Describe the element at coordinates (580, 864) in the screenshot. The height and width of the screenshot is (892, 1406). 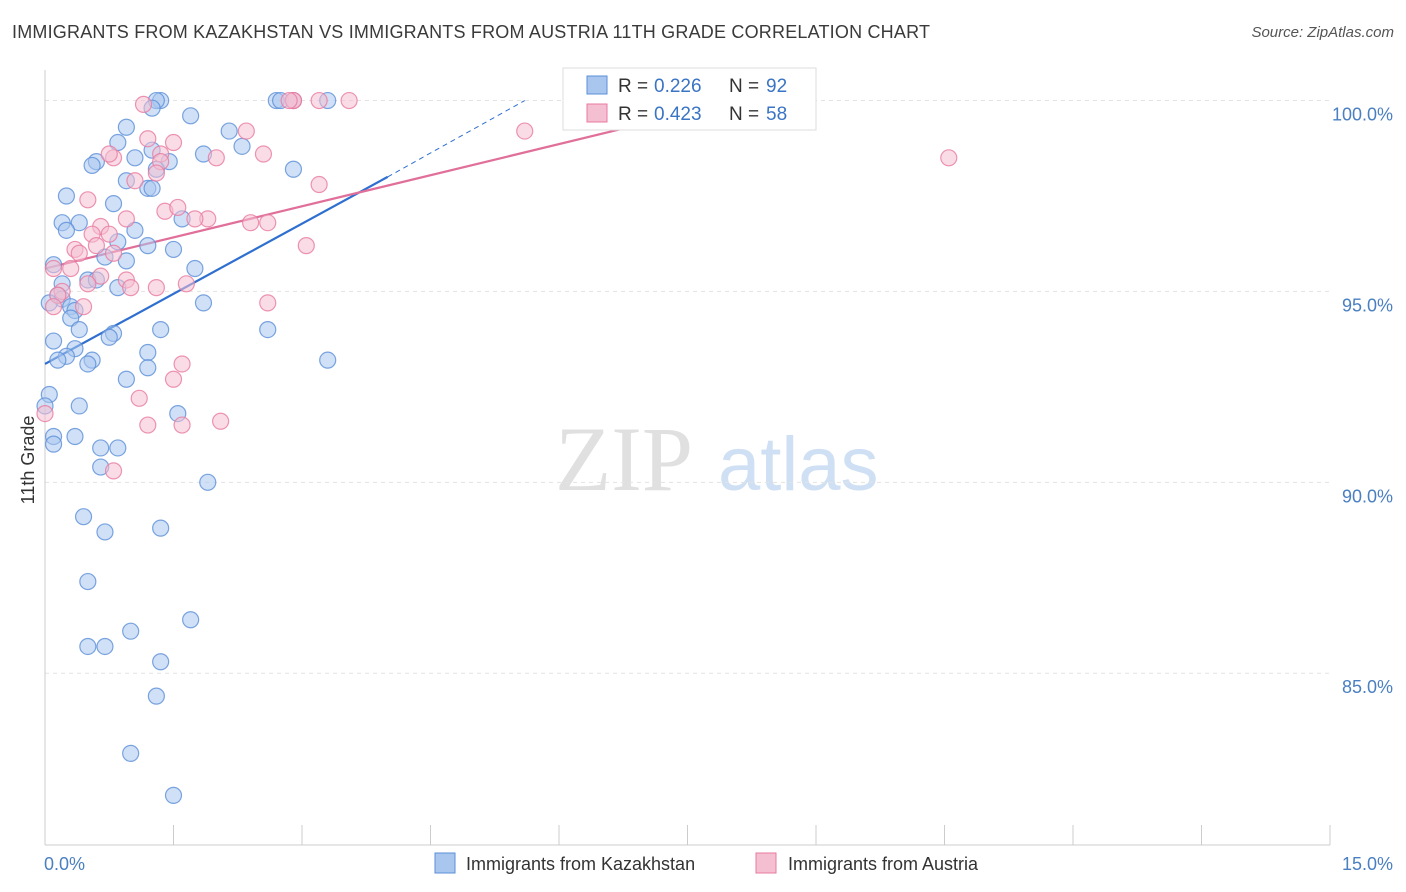
I see `legend-label-kazakhstan: Immigrants from Kazakhstan` at that location.